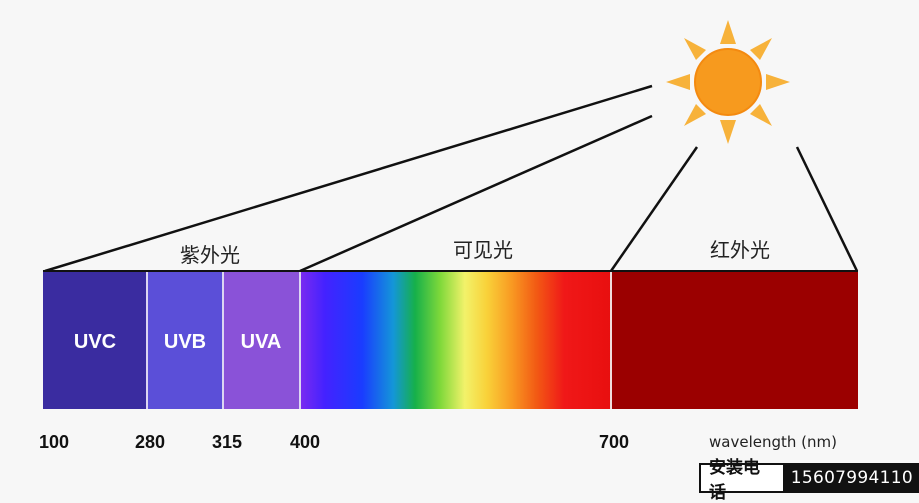  I want to click on contact-label: 安装电话, so click(742, 480).